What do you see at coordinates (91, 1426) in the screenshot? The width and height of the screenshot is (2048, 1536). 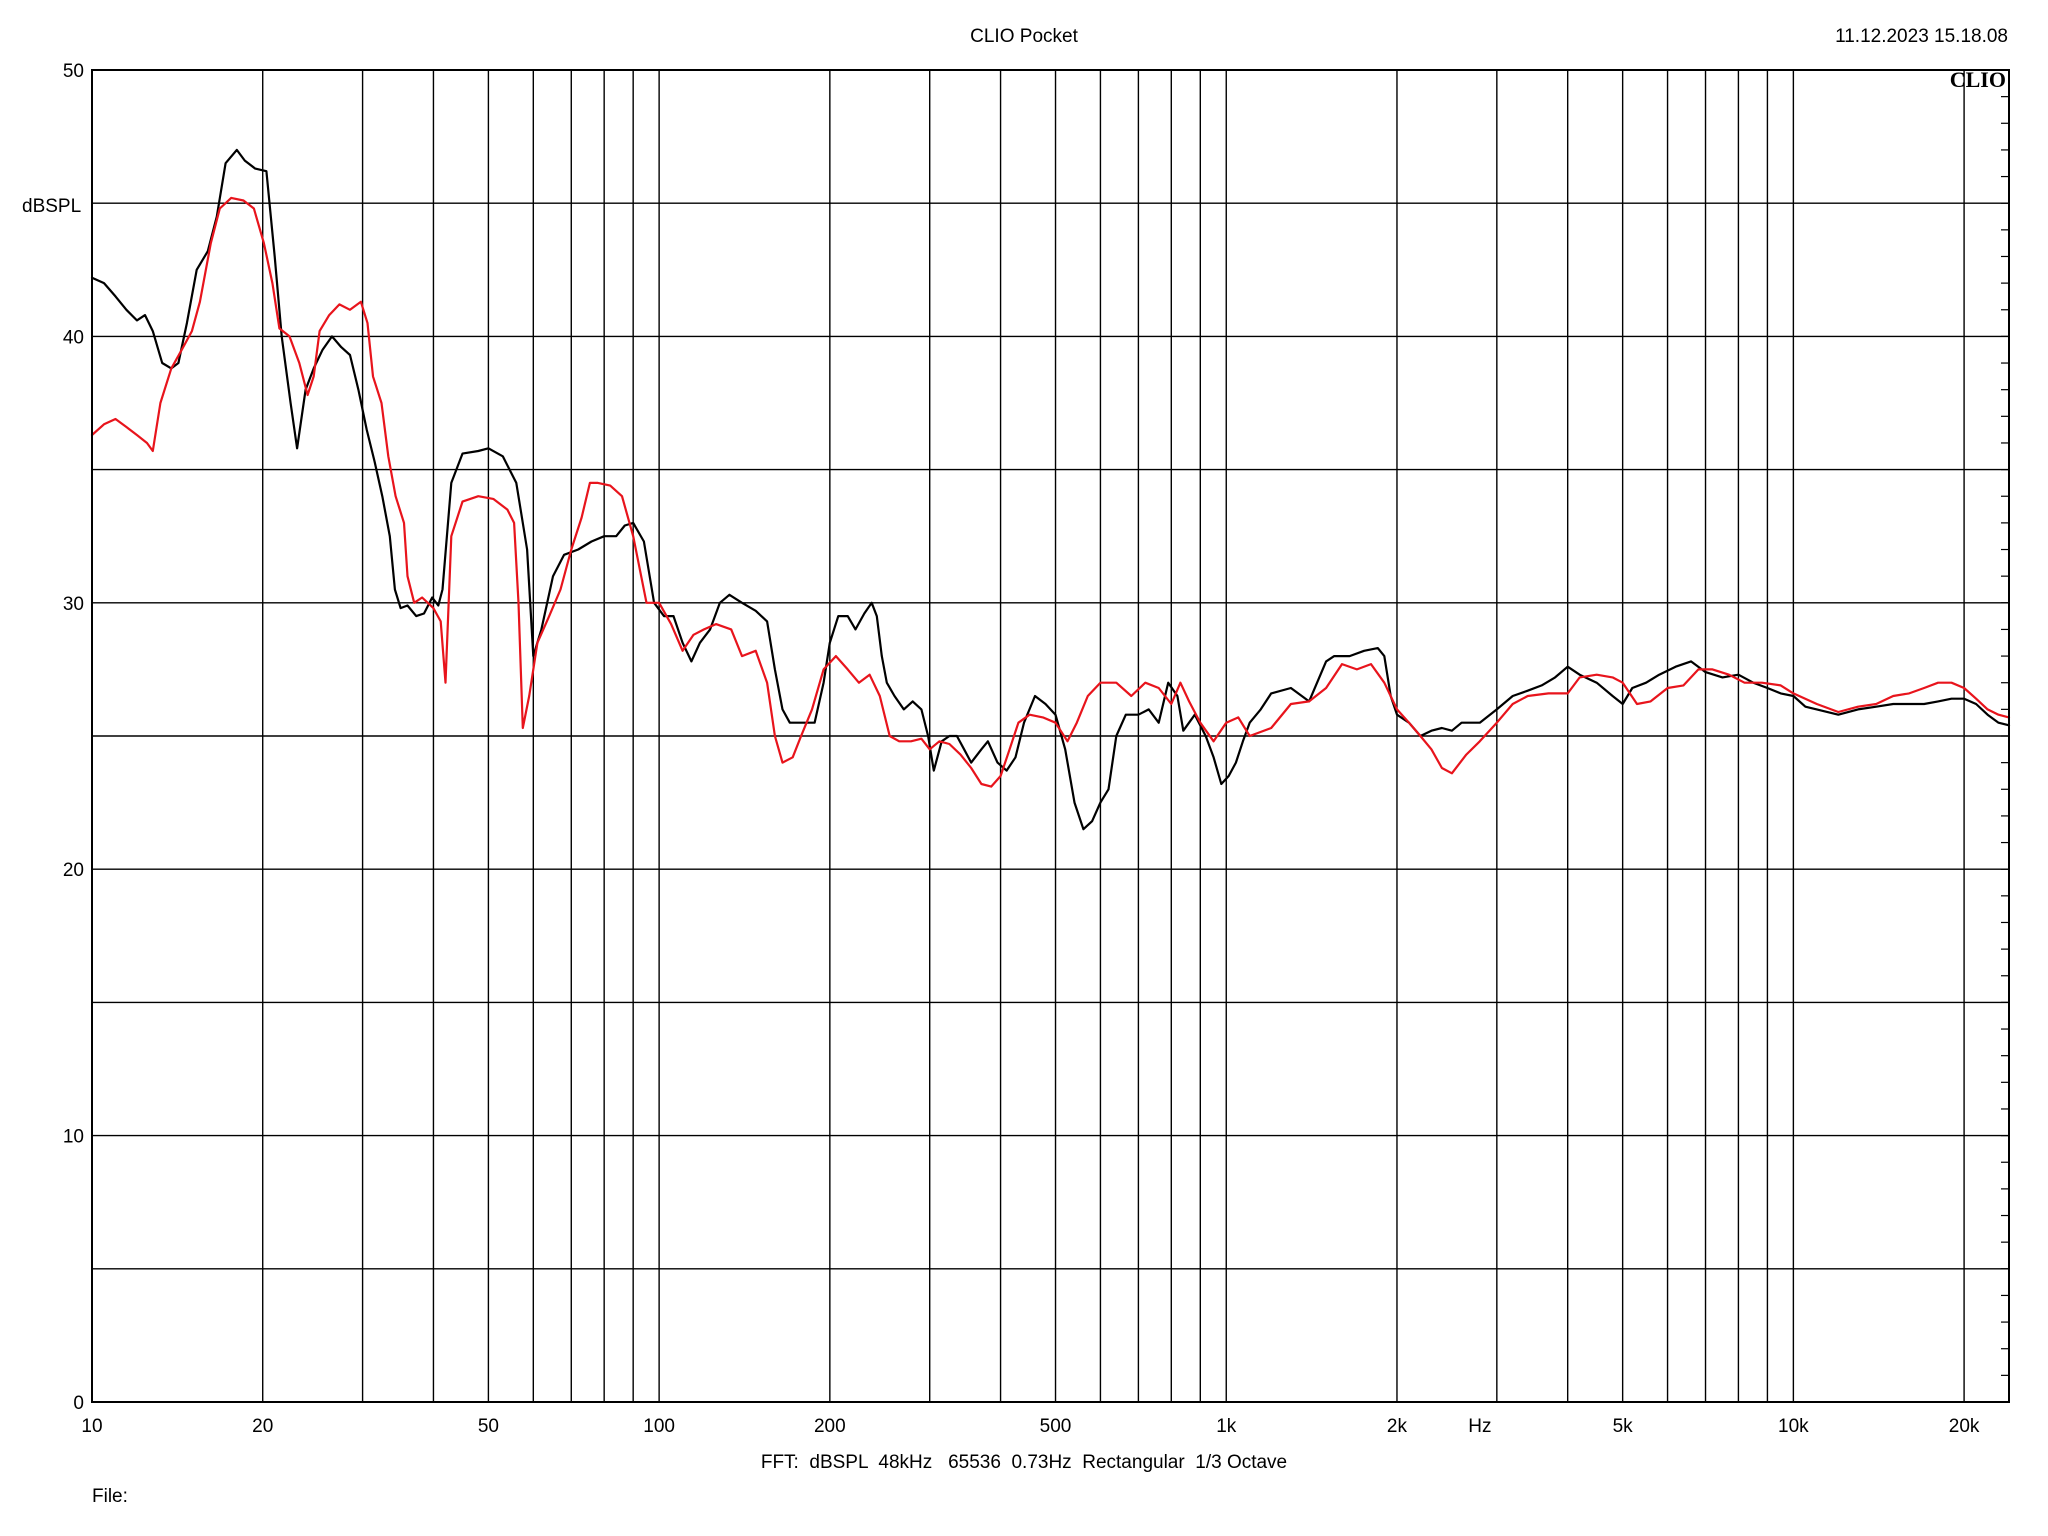 I see `x-tick-label: 10` at bounding box center [91, 1426].